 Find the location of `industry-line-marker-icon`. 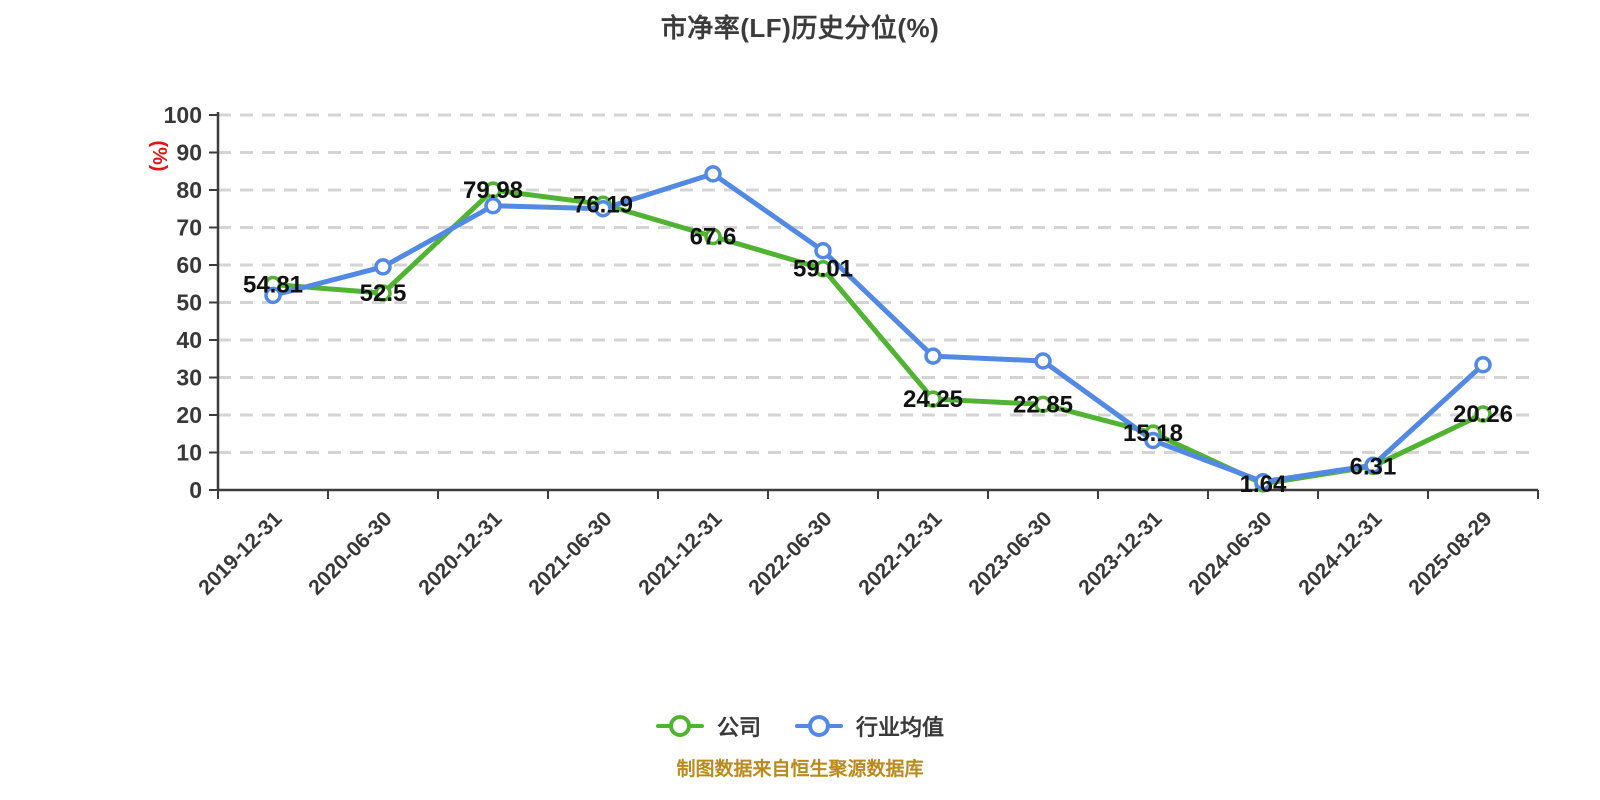

industry-line-marker-icon is located at coordinates (819, 726).